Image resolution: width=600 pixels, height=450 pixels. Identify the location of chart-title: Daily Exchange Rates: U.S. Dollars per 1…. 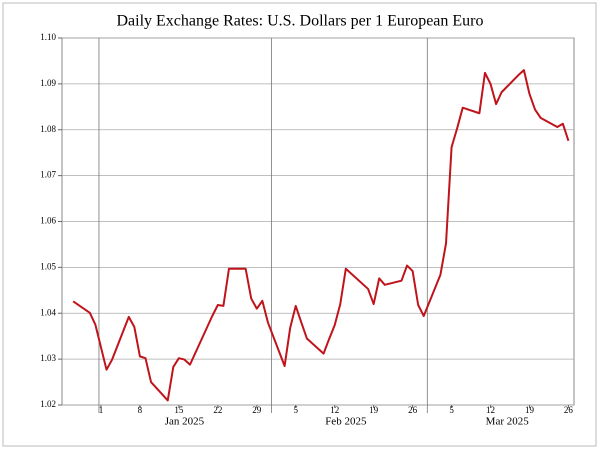
(299, 21).